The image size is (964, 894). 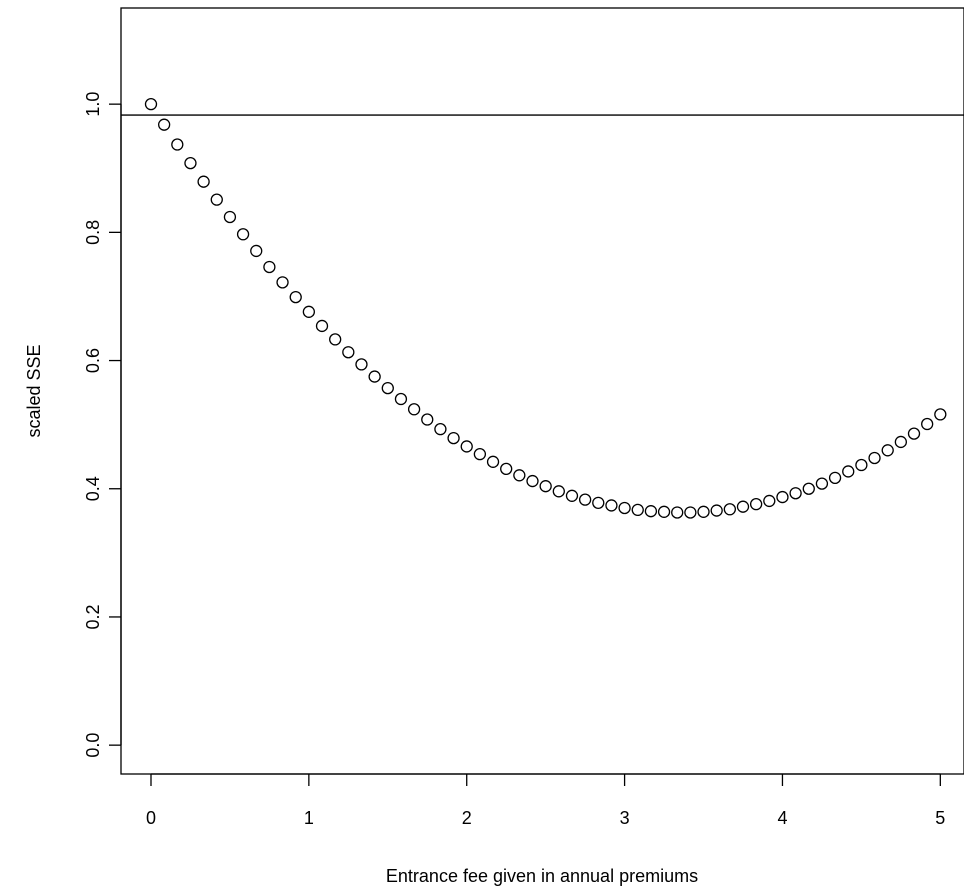 I want to click on x-tick-label: 5, so click(x=940, y=818).